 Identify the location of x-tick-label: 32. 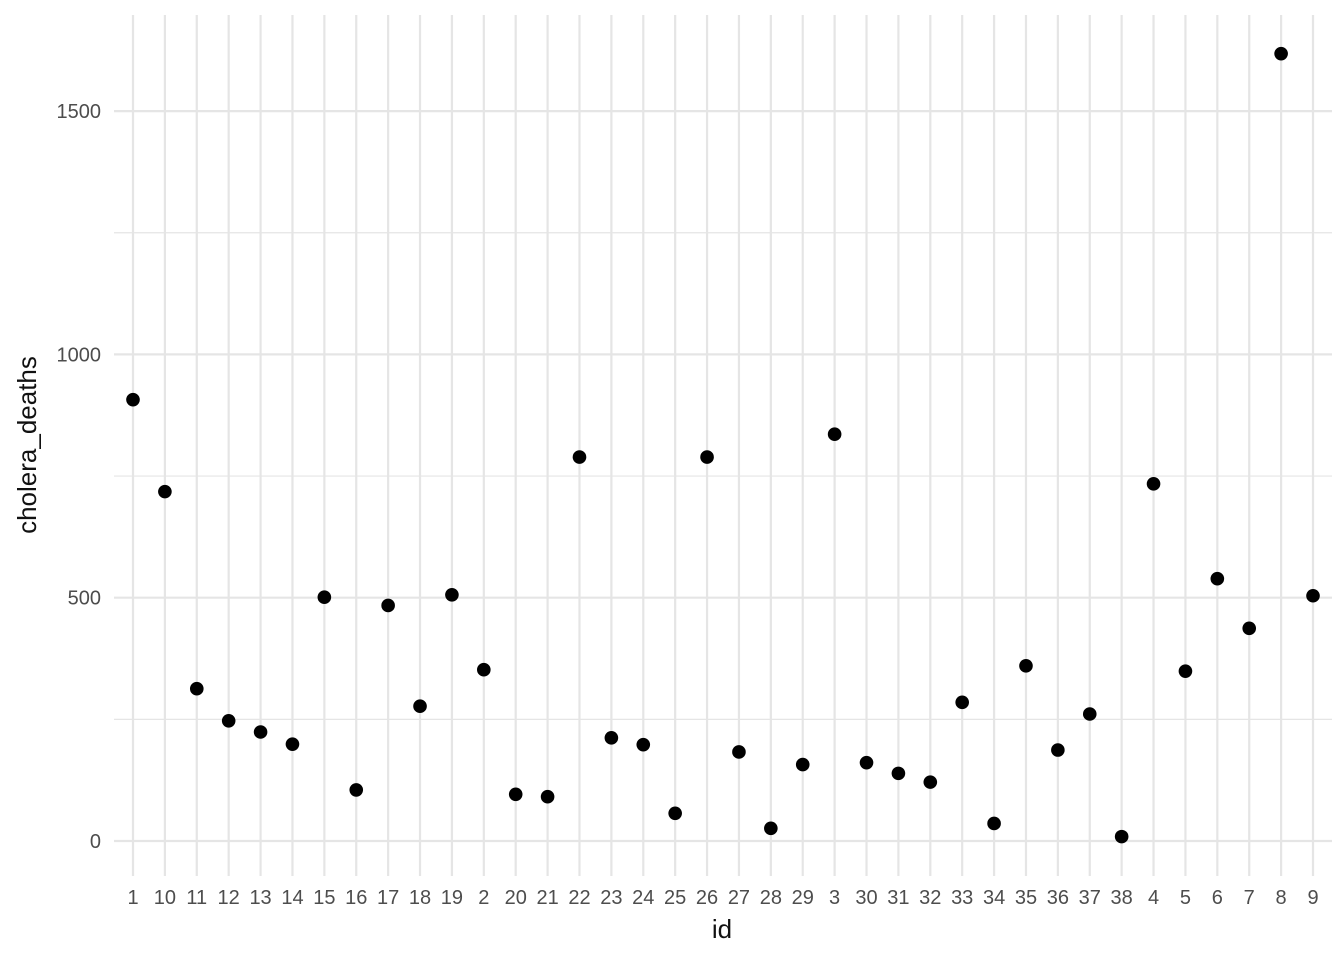
(930, 898).